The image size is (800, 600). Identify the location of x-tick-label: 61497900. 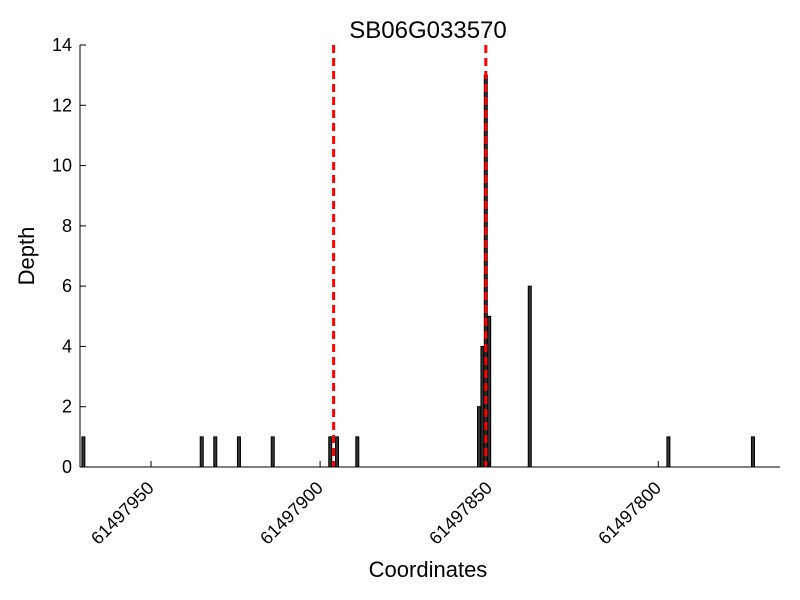
(291, 513).